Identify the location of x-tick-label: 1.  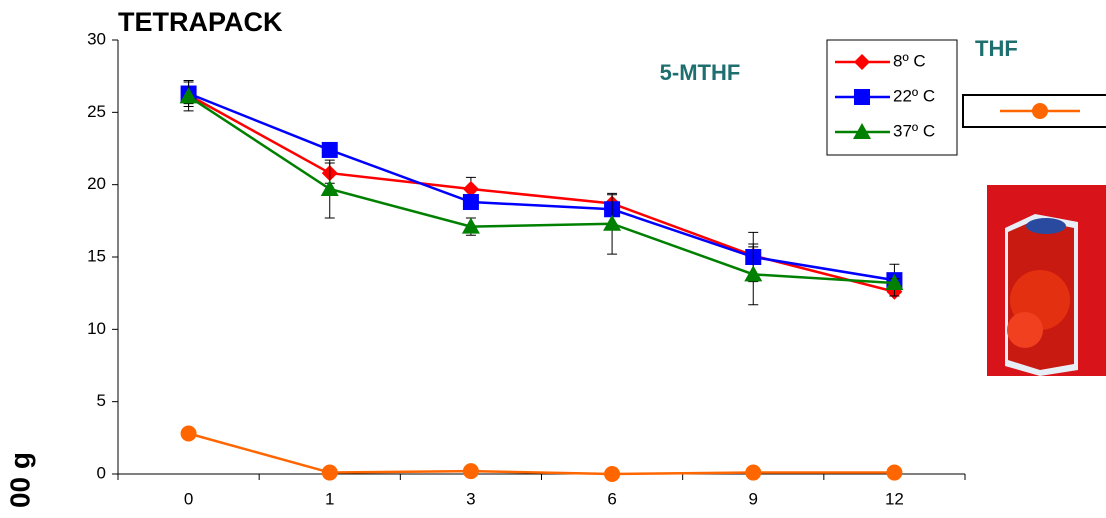
(329, 498).